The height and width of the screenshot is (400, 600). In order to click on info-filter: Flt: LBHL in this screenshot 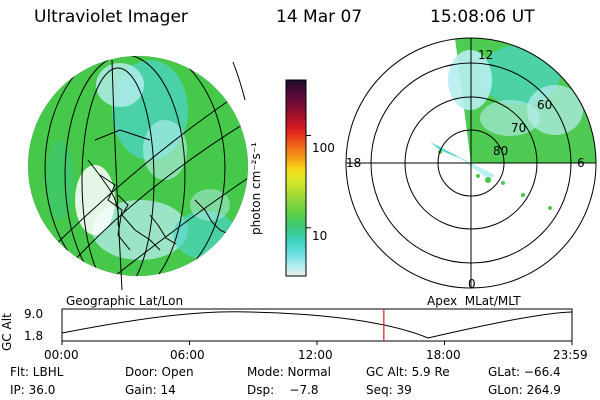, I will do `click(37, 372)`.